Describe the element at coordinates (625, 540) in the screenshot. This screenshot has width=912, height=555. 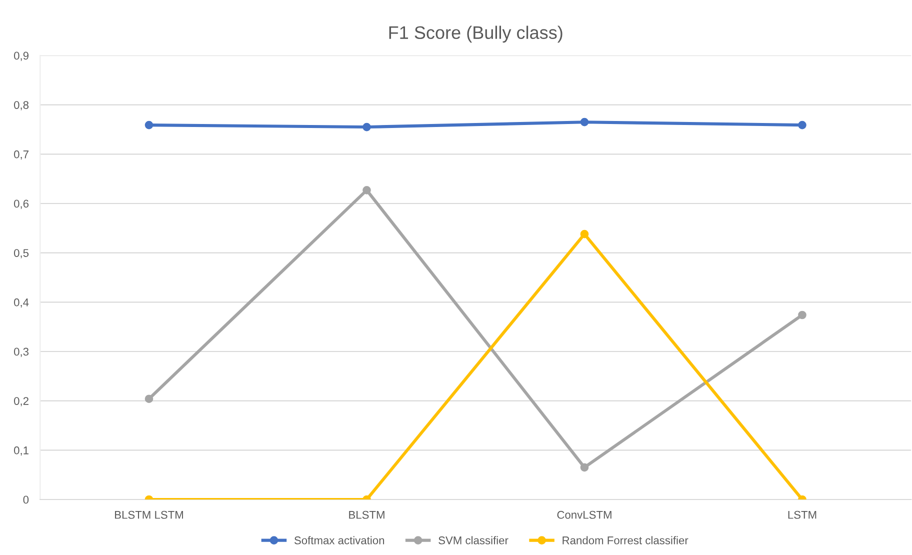
I see `legend-label: Random Forrest classifier` at that location.